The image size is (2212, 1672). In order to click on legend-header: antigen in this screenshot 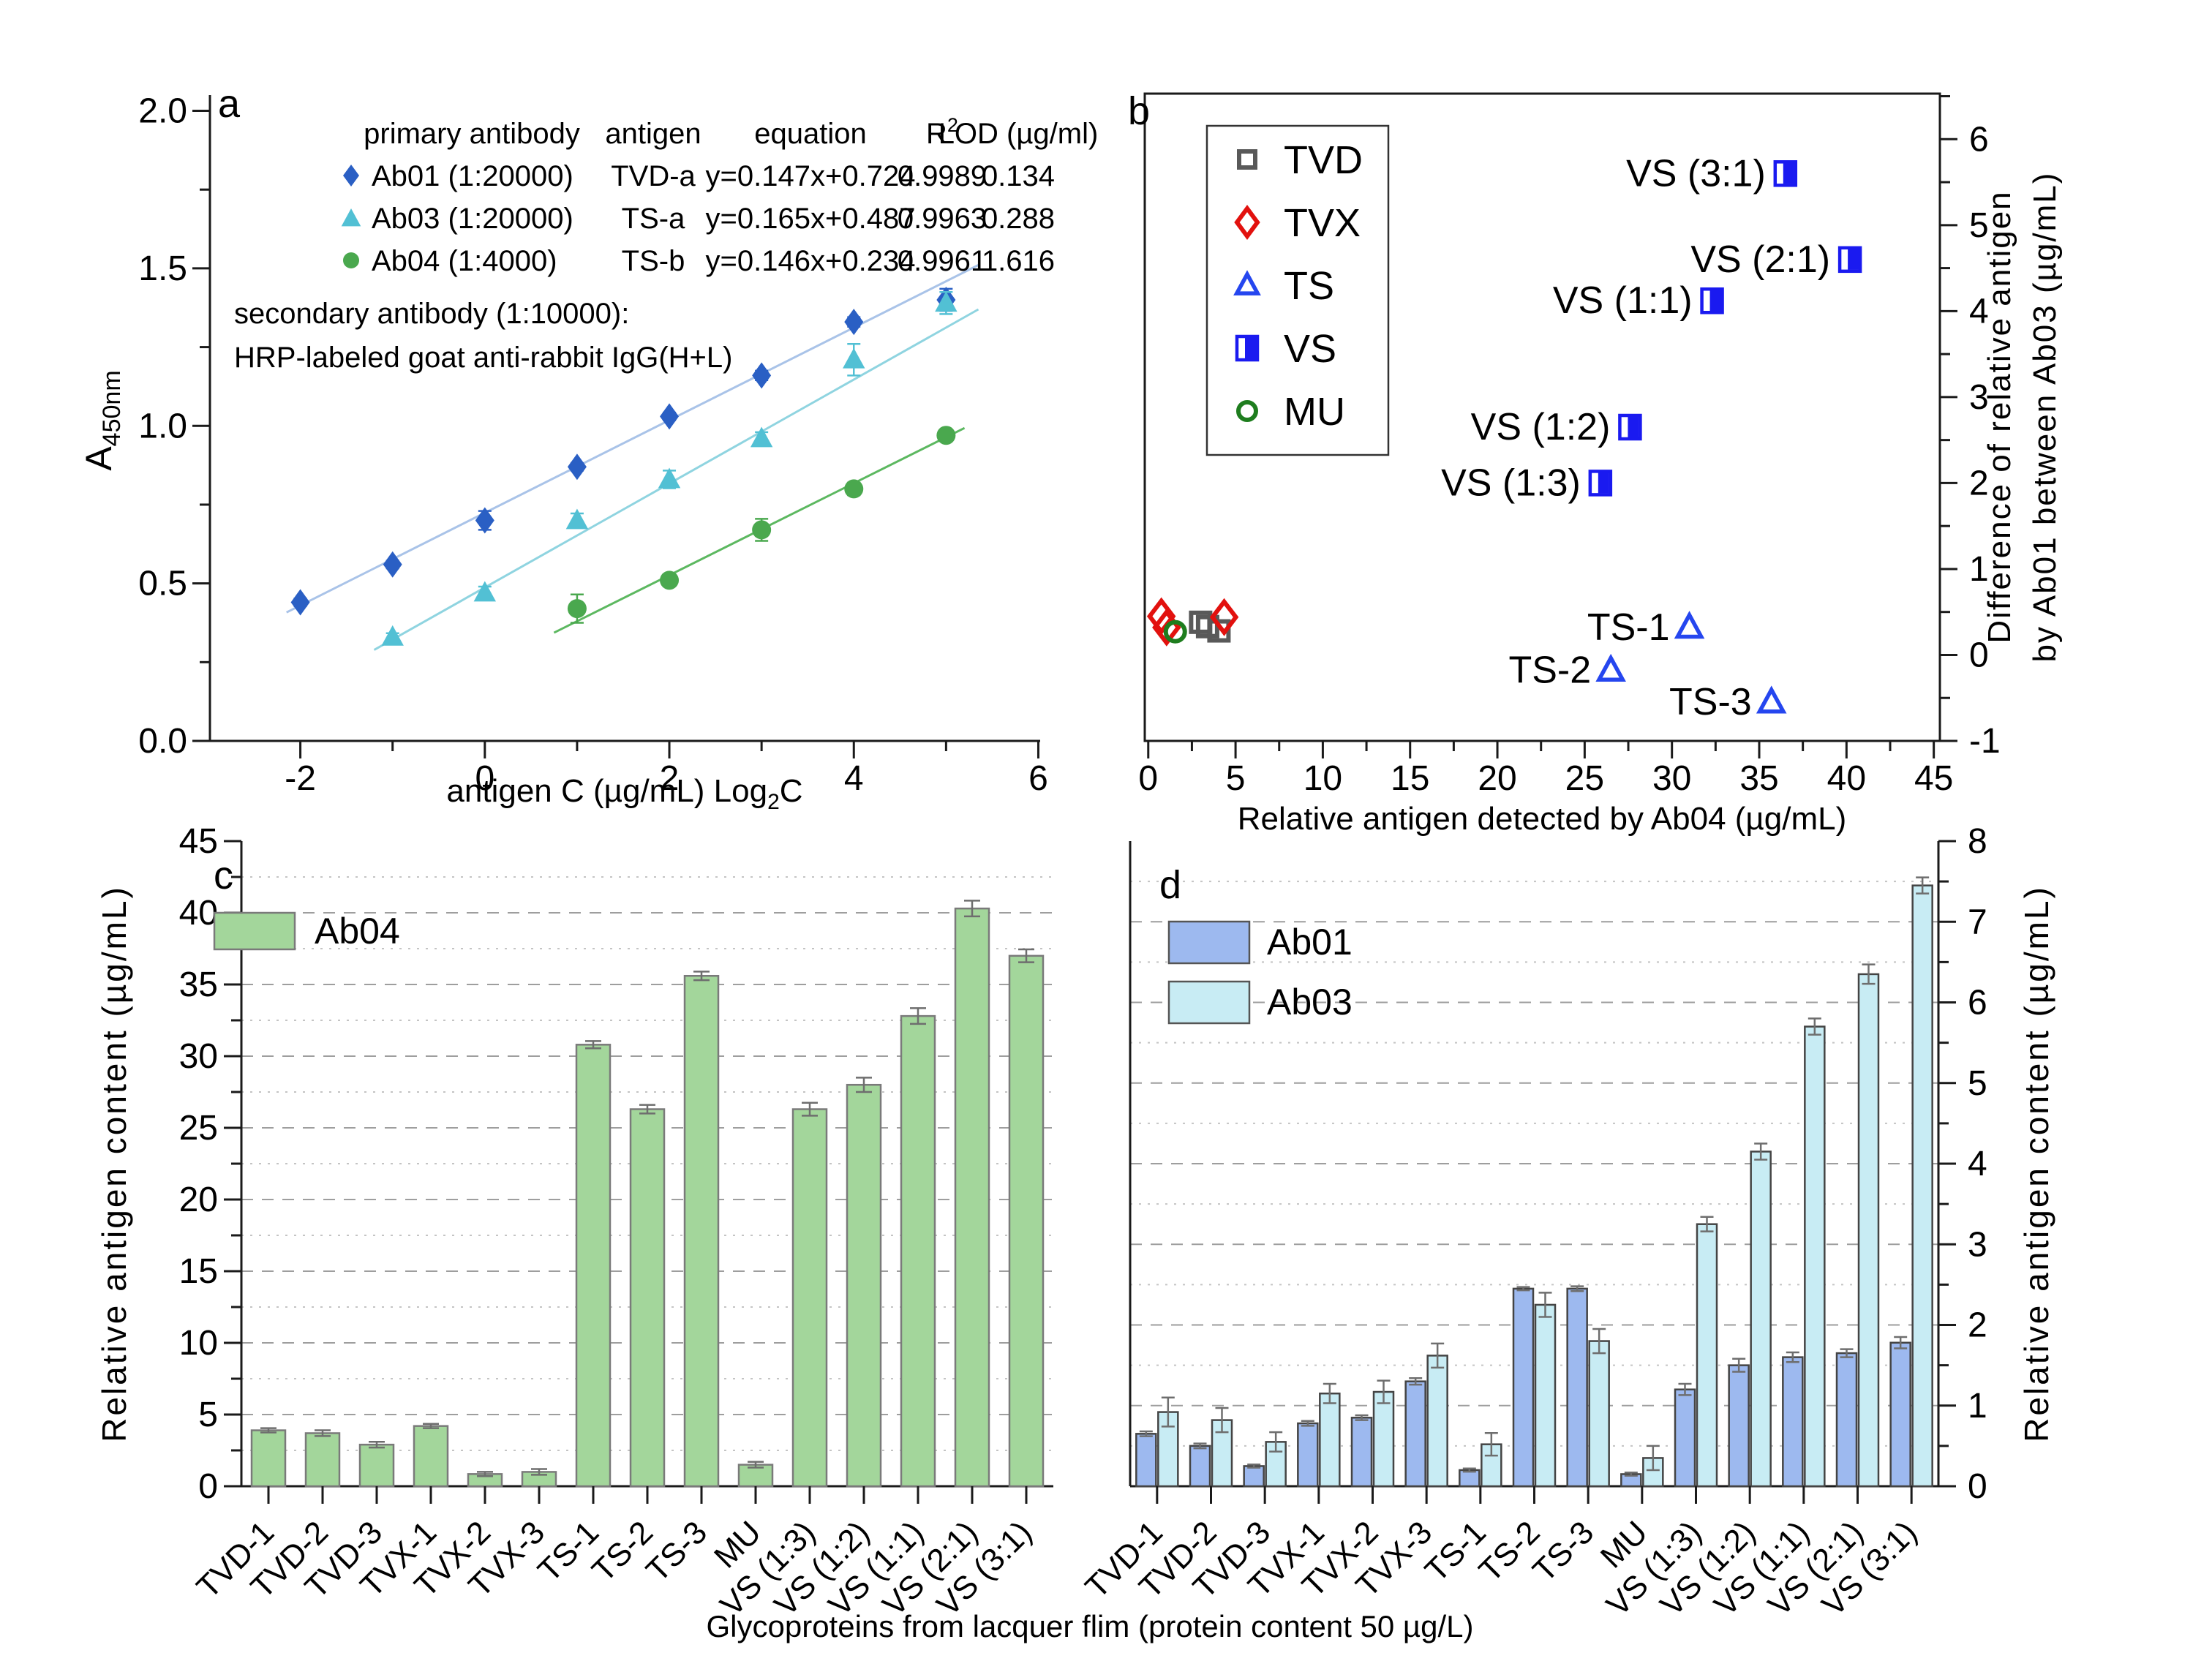, I will do `click(653, 134)`.